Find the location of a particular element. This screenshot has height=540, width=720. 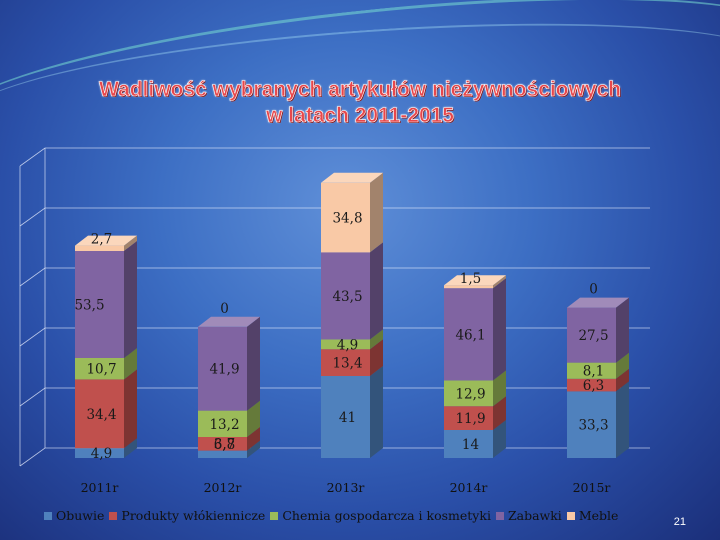

data-label-2013r-meble: 34,8 is located at coordinates (347, 219).